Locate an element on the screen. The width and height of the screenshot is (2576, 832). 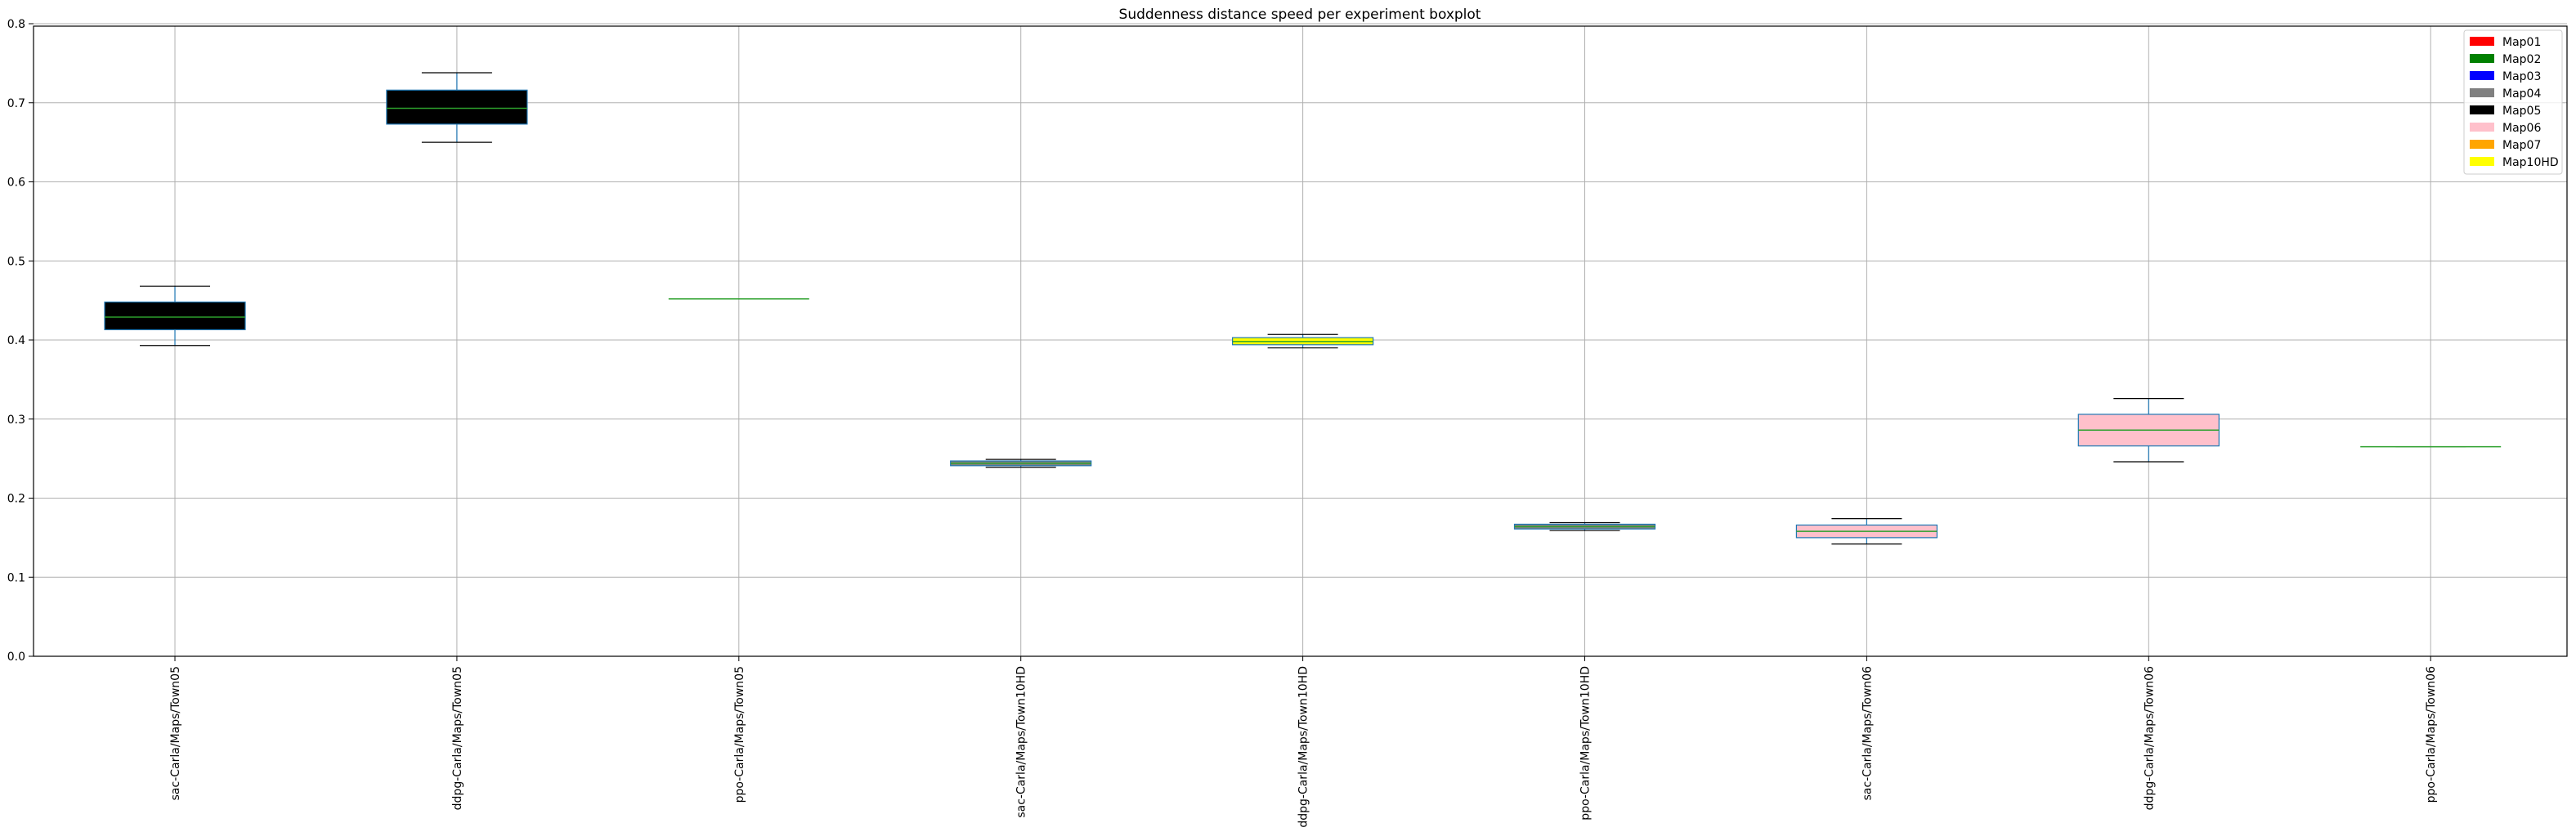
x-tick-label: sac-Carla/Maps/Town06 is located at coordinates (1868, 733).